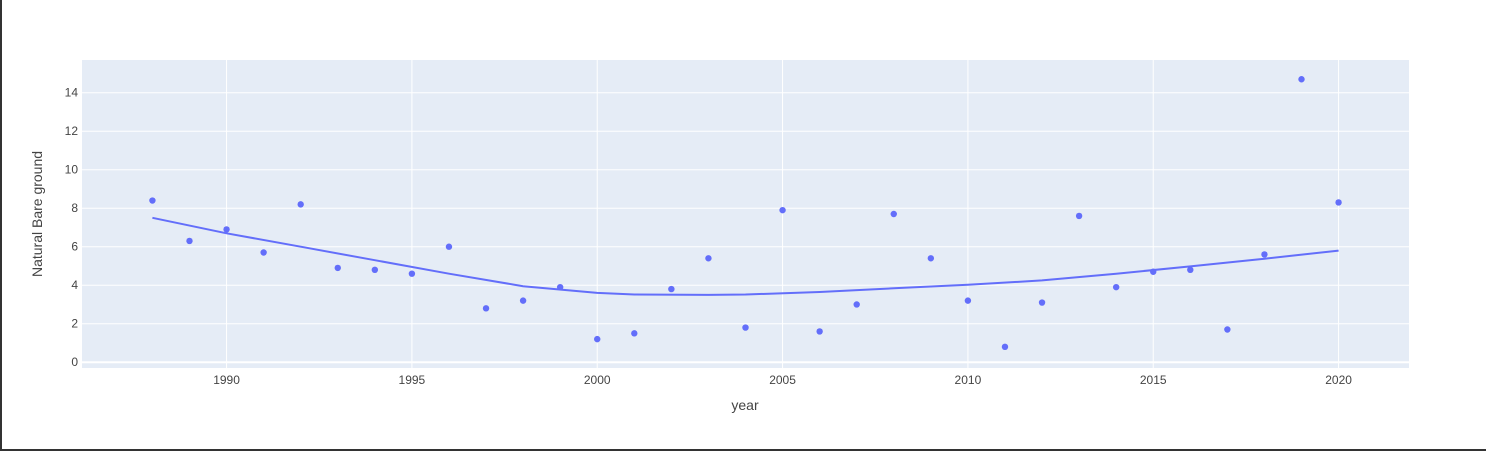 This screenshot has height=454, width=1486. Describe the element at coordinates (412, 380) in the screenshot. I see `x-tick-label: 1995` at that location.